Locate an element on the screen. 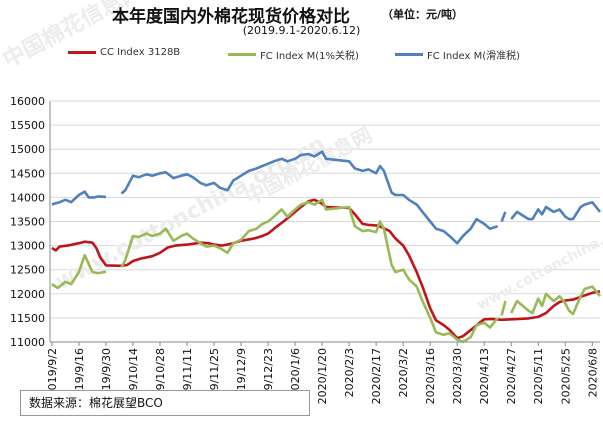 The image size is (603, 424). x-tick-label: 2020/5/25 is located at coordinates (565, 376).